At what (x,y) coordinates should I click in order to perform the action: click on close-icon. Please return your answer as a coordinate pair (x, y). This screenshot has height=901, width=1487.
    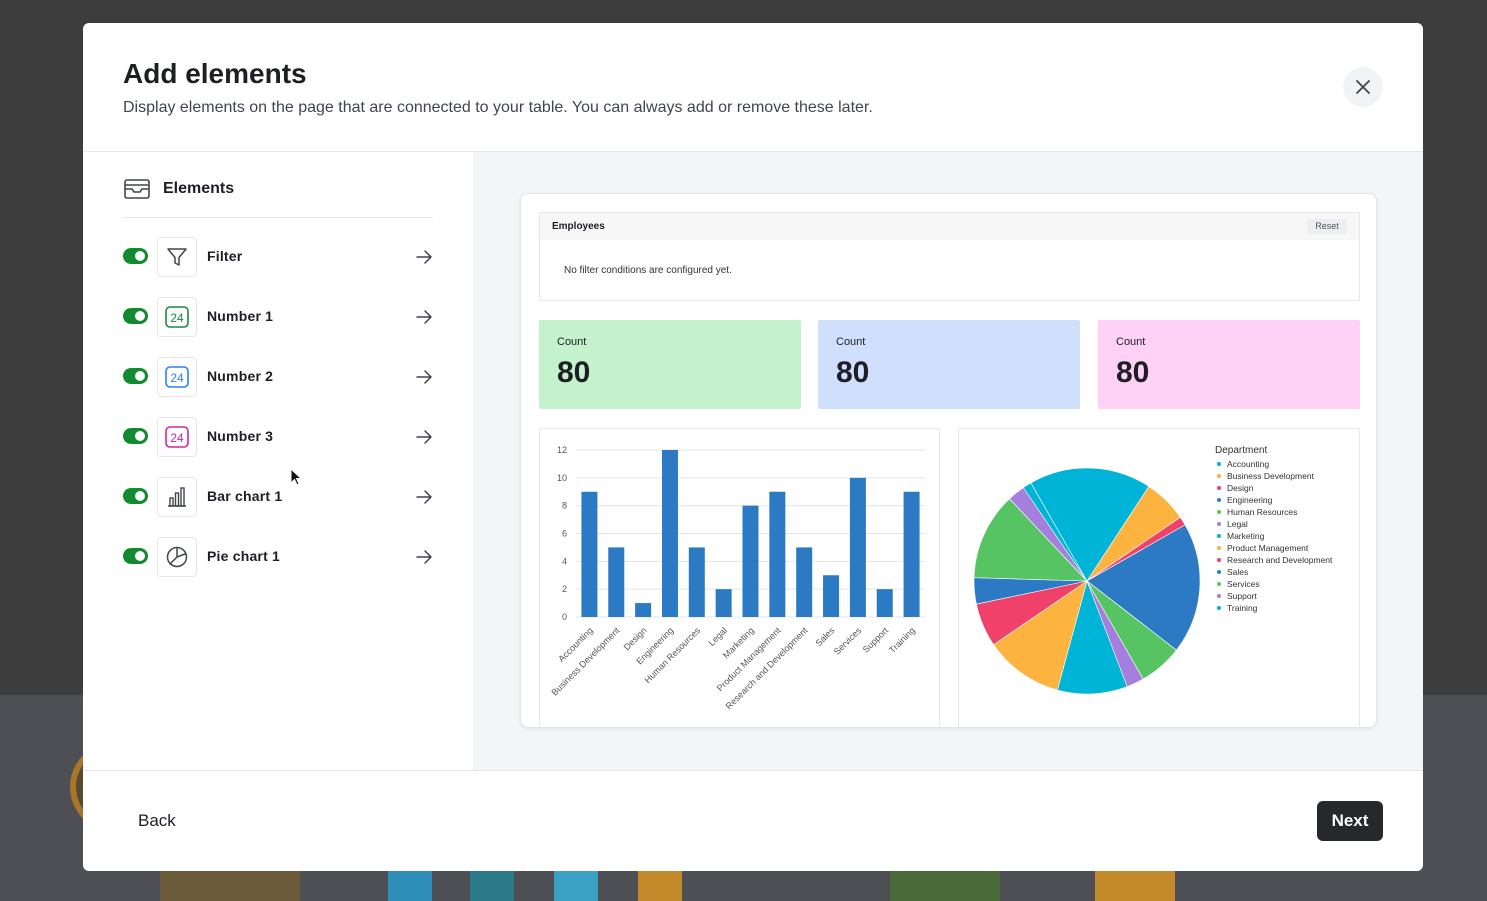
    Looking at the image, I should click on (1363, 87).